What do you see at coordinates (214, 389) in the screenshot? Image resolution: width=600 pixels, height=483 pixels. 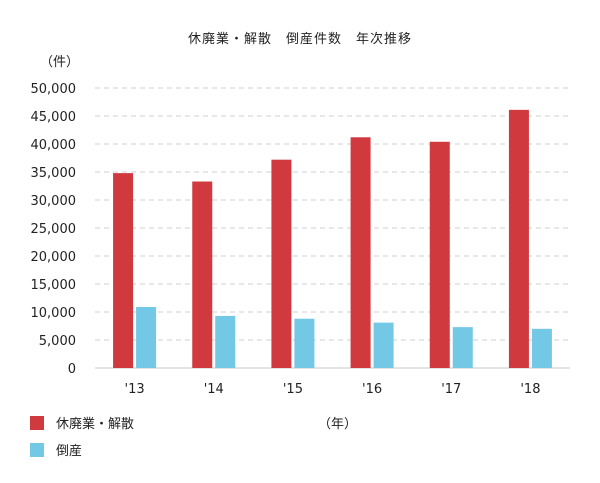 I see `x-tick-label: '14` at bounding box center [214, 389].